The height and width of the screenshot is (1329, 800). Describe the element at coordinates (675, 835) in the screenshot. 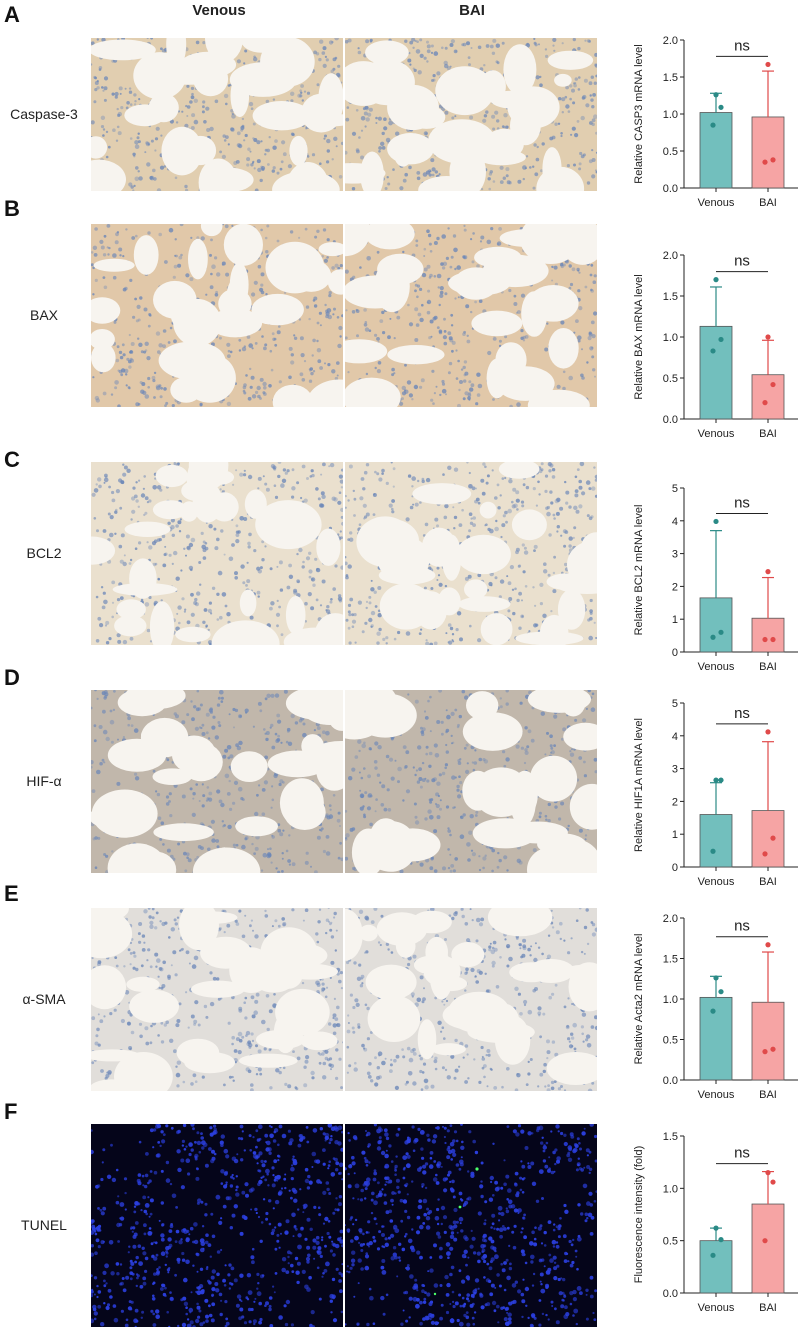

I see `y-tick-label: 1` at that location.